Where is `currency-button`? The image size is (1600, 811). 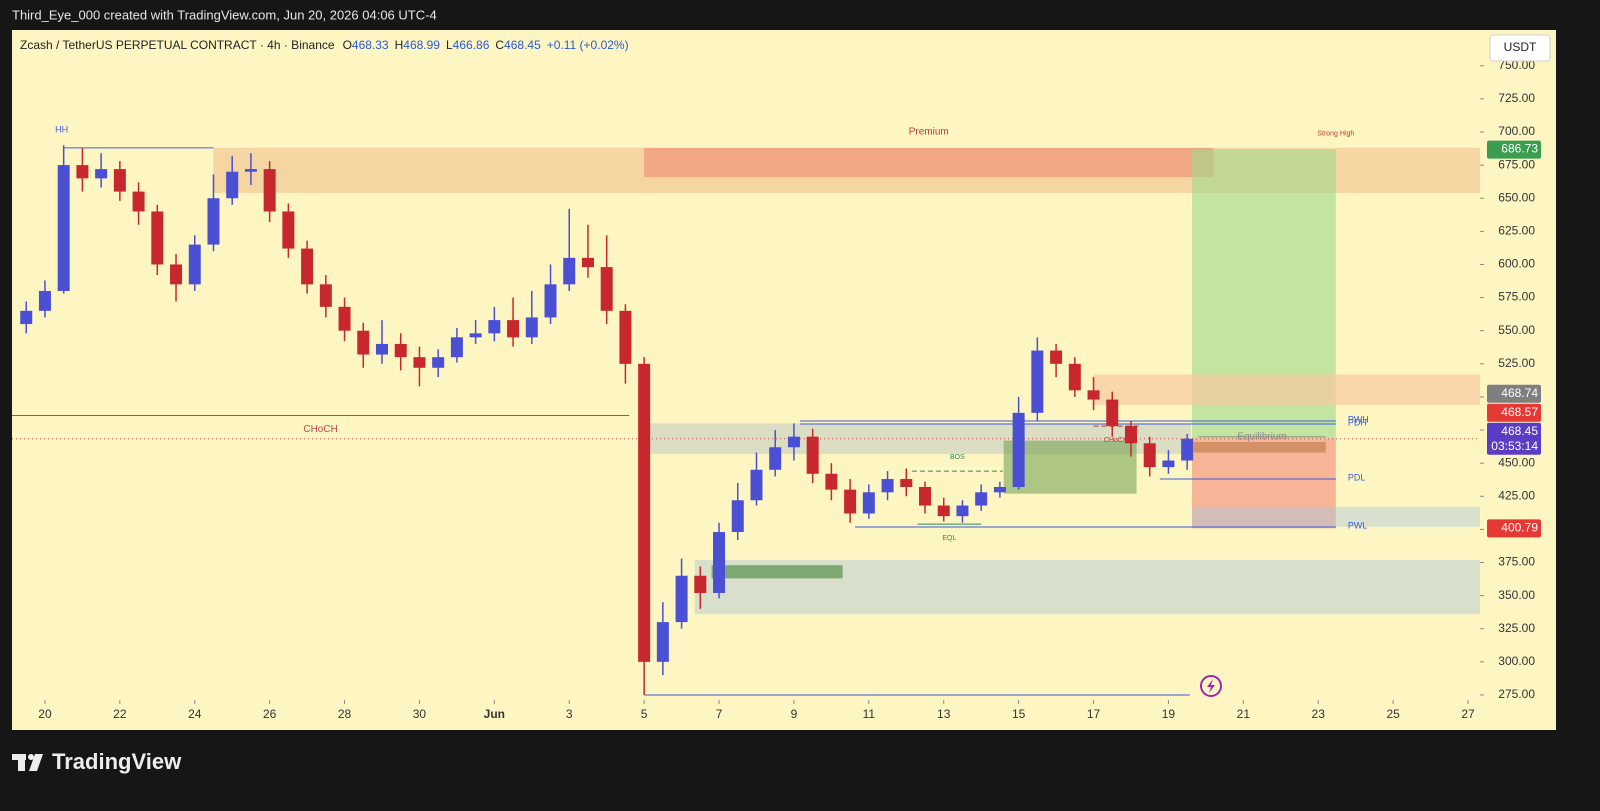 currency-button is located at coordinates (1520, 48).